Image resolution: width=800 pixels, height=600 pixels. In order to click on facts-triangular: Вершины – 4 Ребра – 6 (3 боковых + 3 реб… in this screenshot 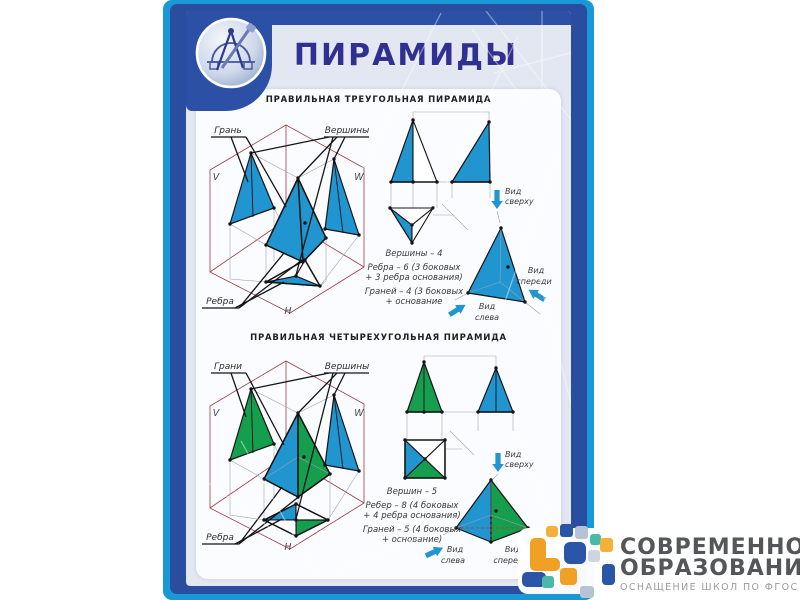, I will do `click(414, 278)`.